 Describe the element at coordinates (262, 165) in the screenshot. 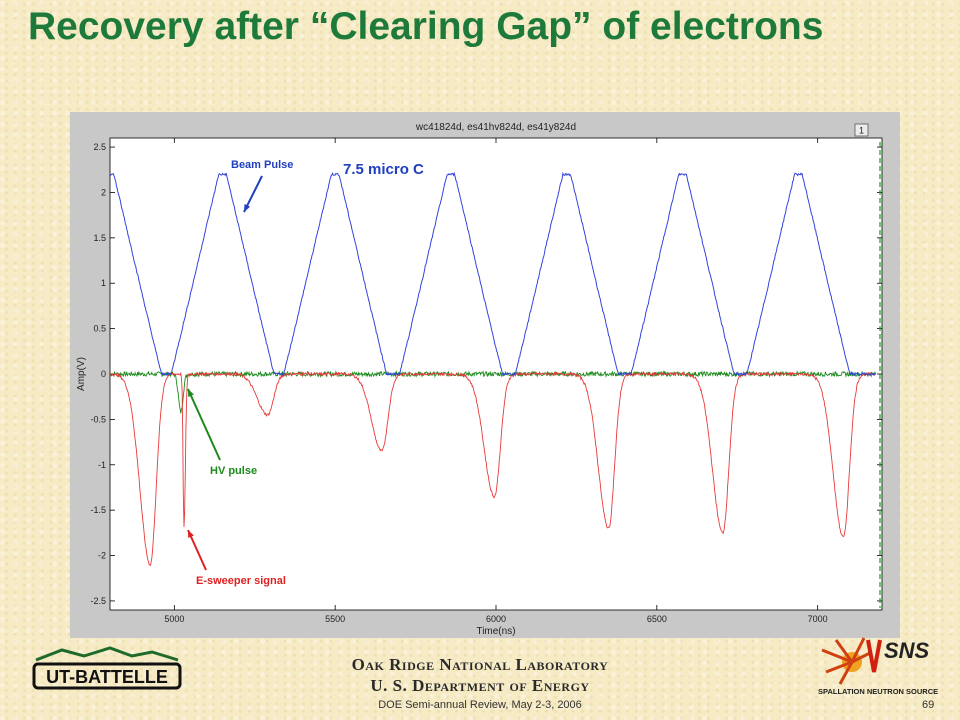

I see `annotation-beam-pulse: Beam Pulse` at that location.